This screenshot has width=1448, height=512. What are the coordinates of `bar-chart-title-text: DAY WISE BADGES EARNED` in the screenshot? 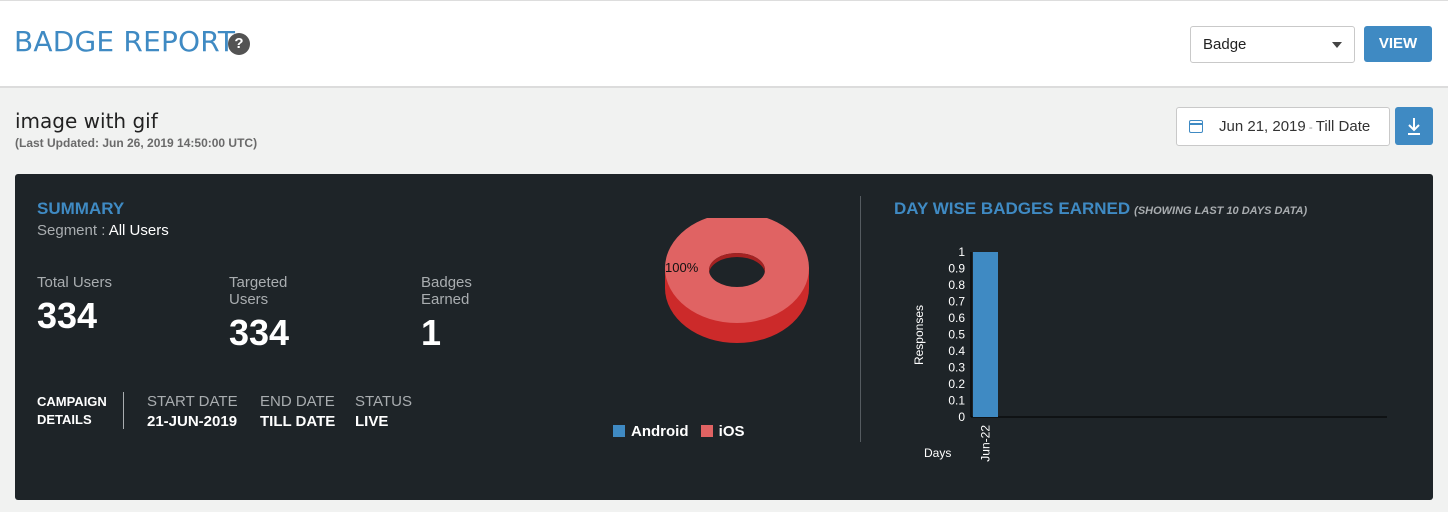 It's located at (1012, 208).